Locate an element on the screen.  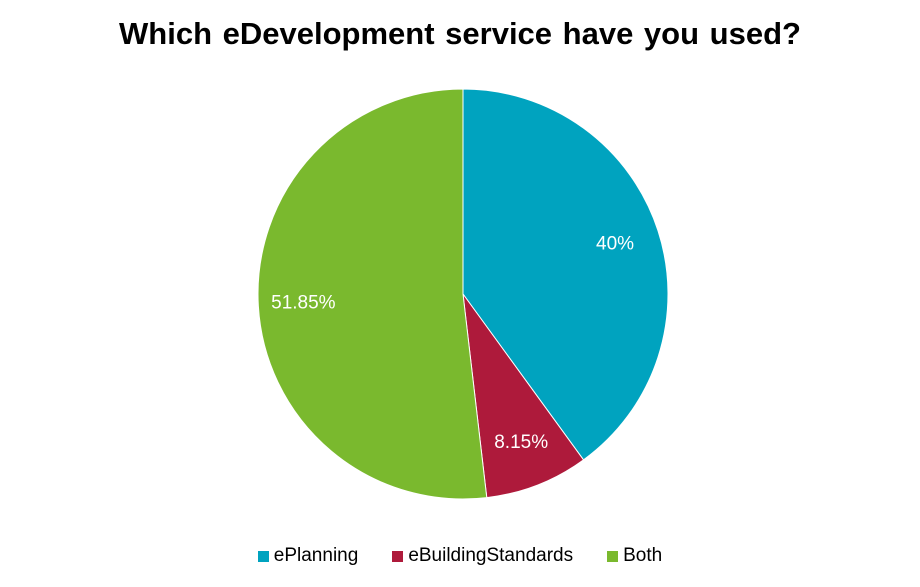
legend-item-both: Both is located at coordinates (634, 556).